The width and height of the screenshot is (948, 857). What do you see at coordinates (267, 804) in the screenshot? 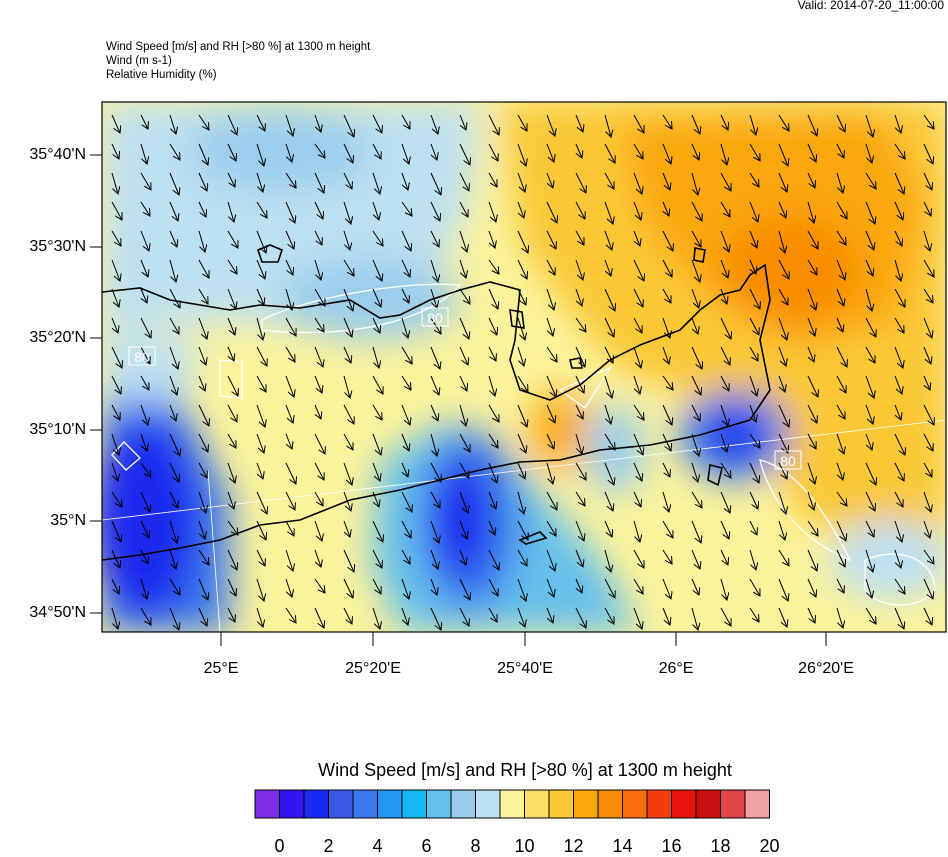
I see `colorbar-swatch` at bounding box center [267, 804].